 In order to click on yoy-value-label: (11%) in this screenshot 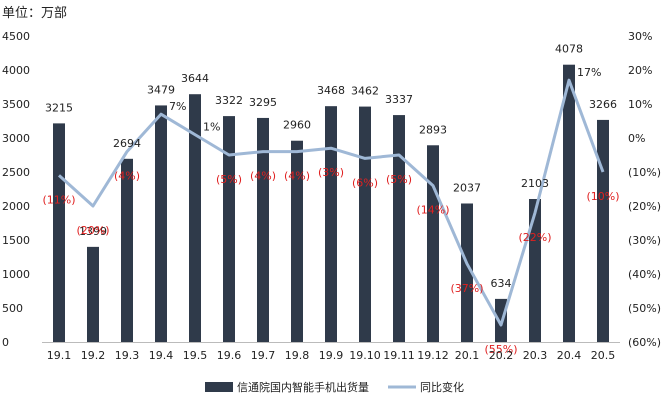, I will do `click(58, 199)`.